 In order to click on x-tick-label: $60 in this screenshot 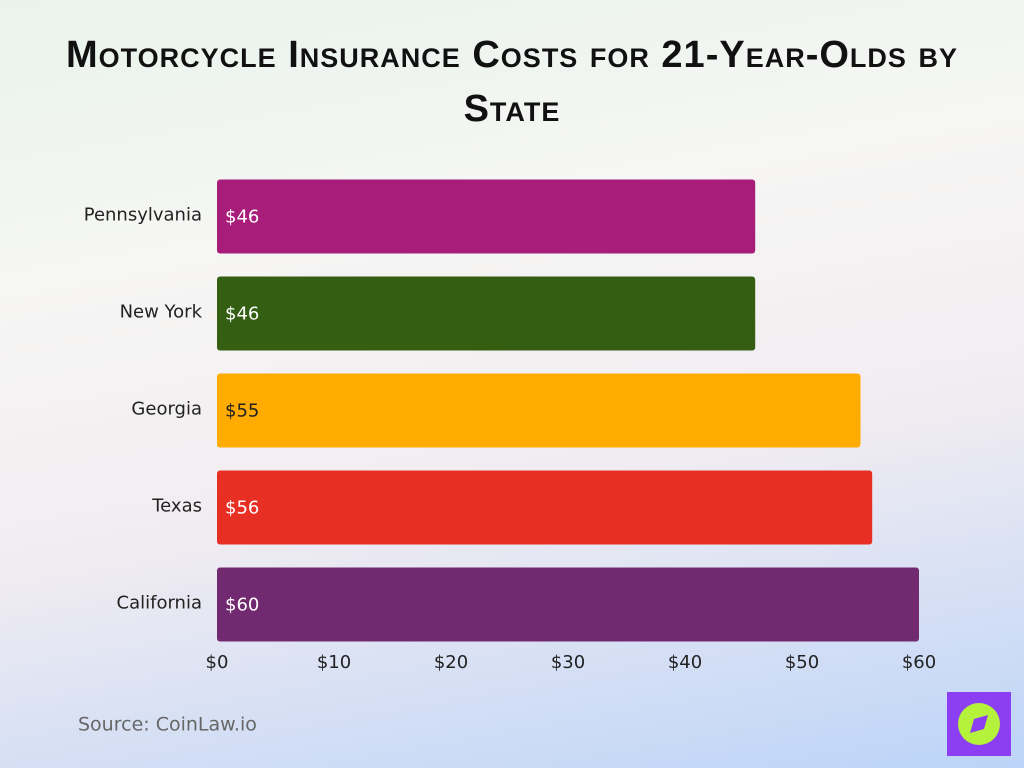, I will do `click(919, 662)`.